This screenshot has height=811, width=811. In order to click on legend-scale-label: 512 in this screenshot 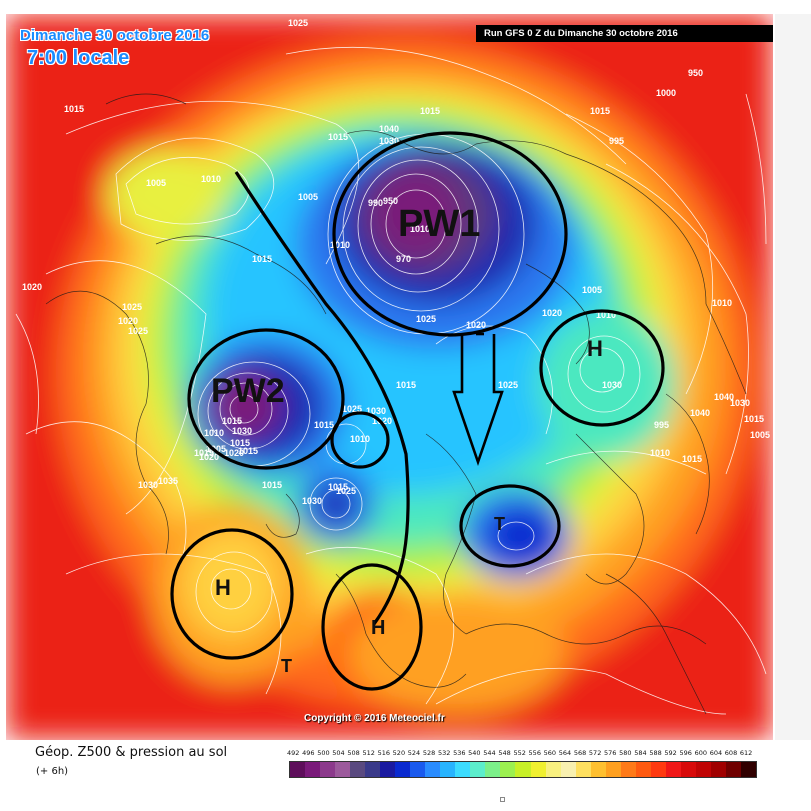, I will do `click(368, 753)`.